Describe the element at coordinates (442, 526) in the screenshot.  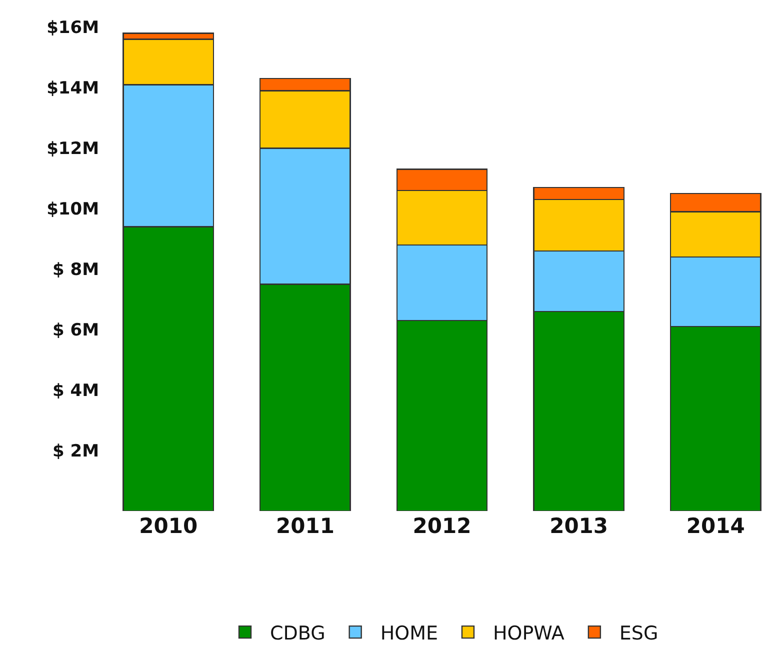
I see `x-tick-label: 2012` at that location.